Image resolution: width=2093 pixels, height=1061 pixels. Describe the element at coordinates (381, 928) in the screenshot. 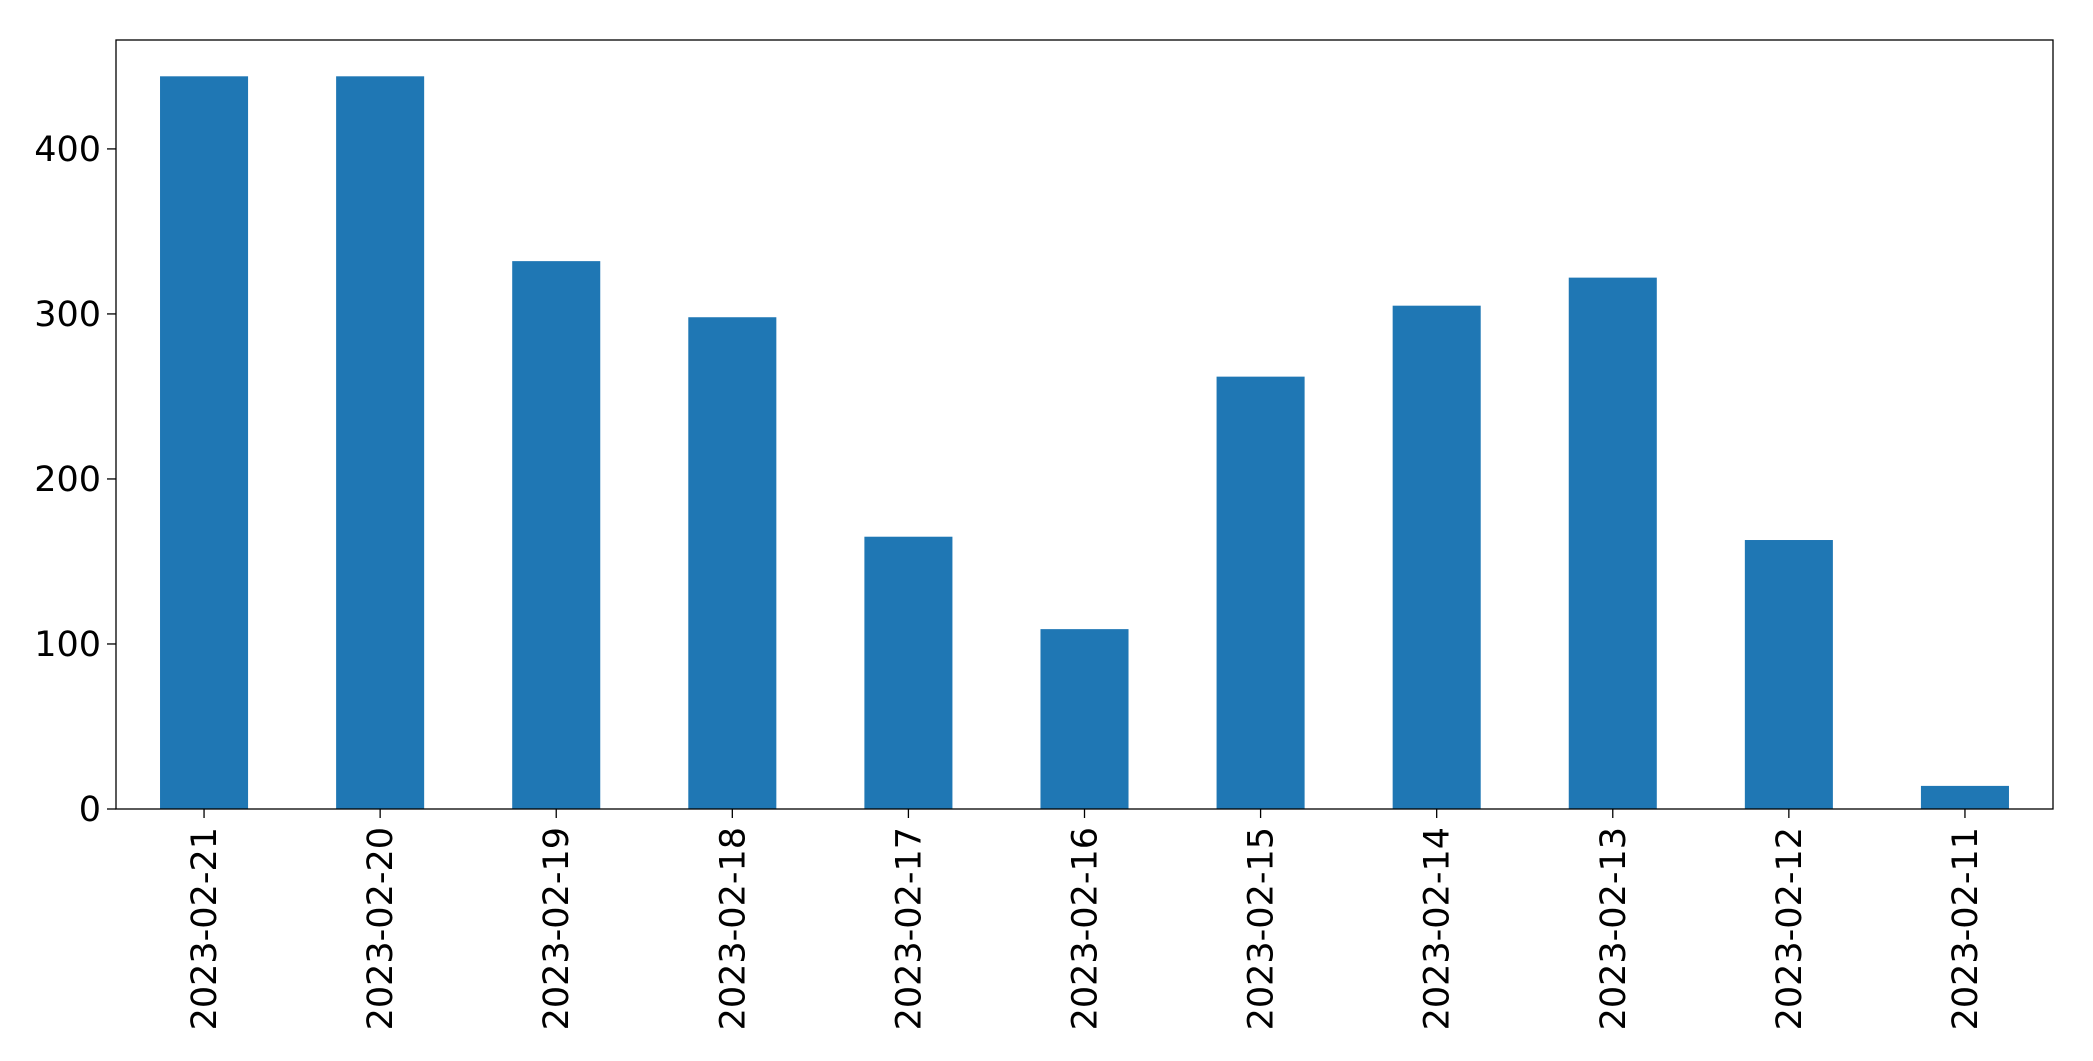

I see `x-tick-label: 2023-02-20` at that location.